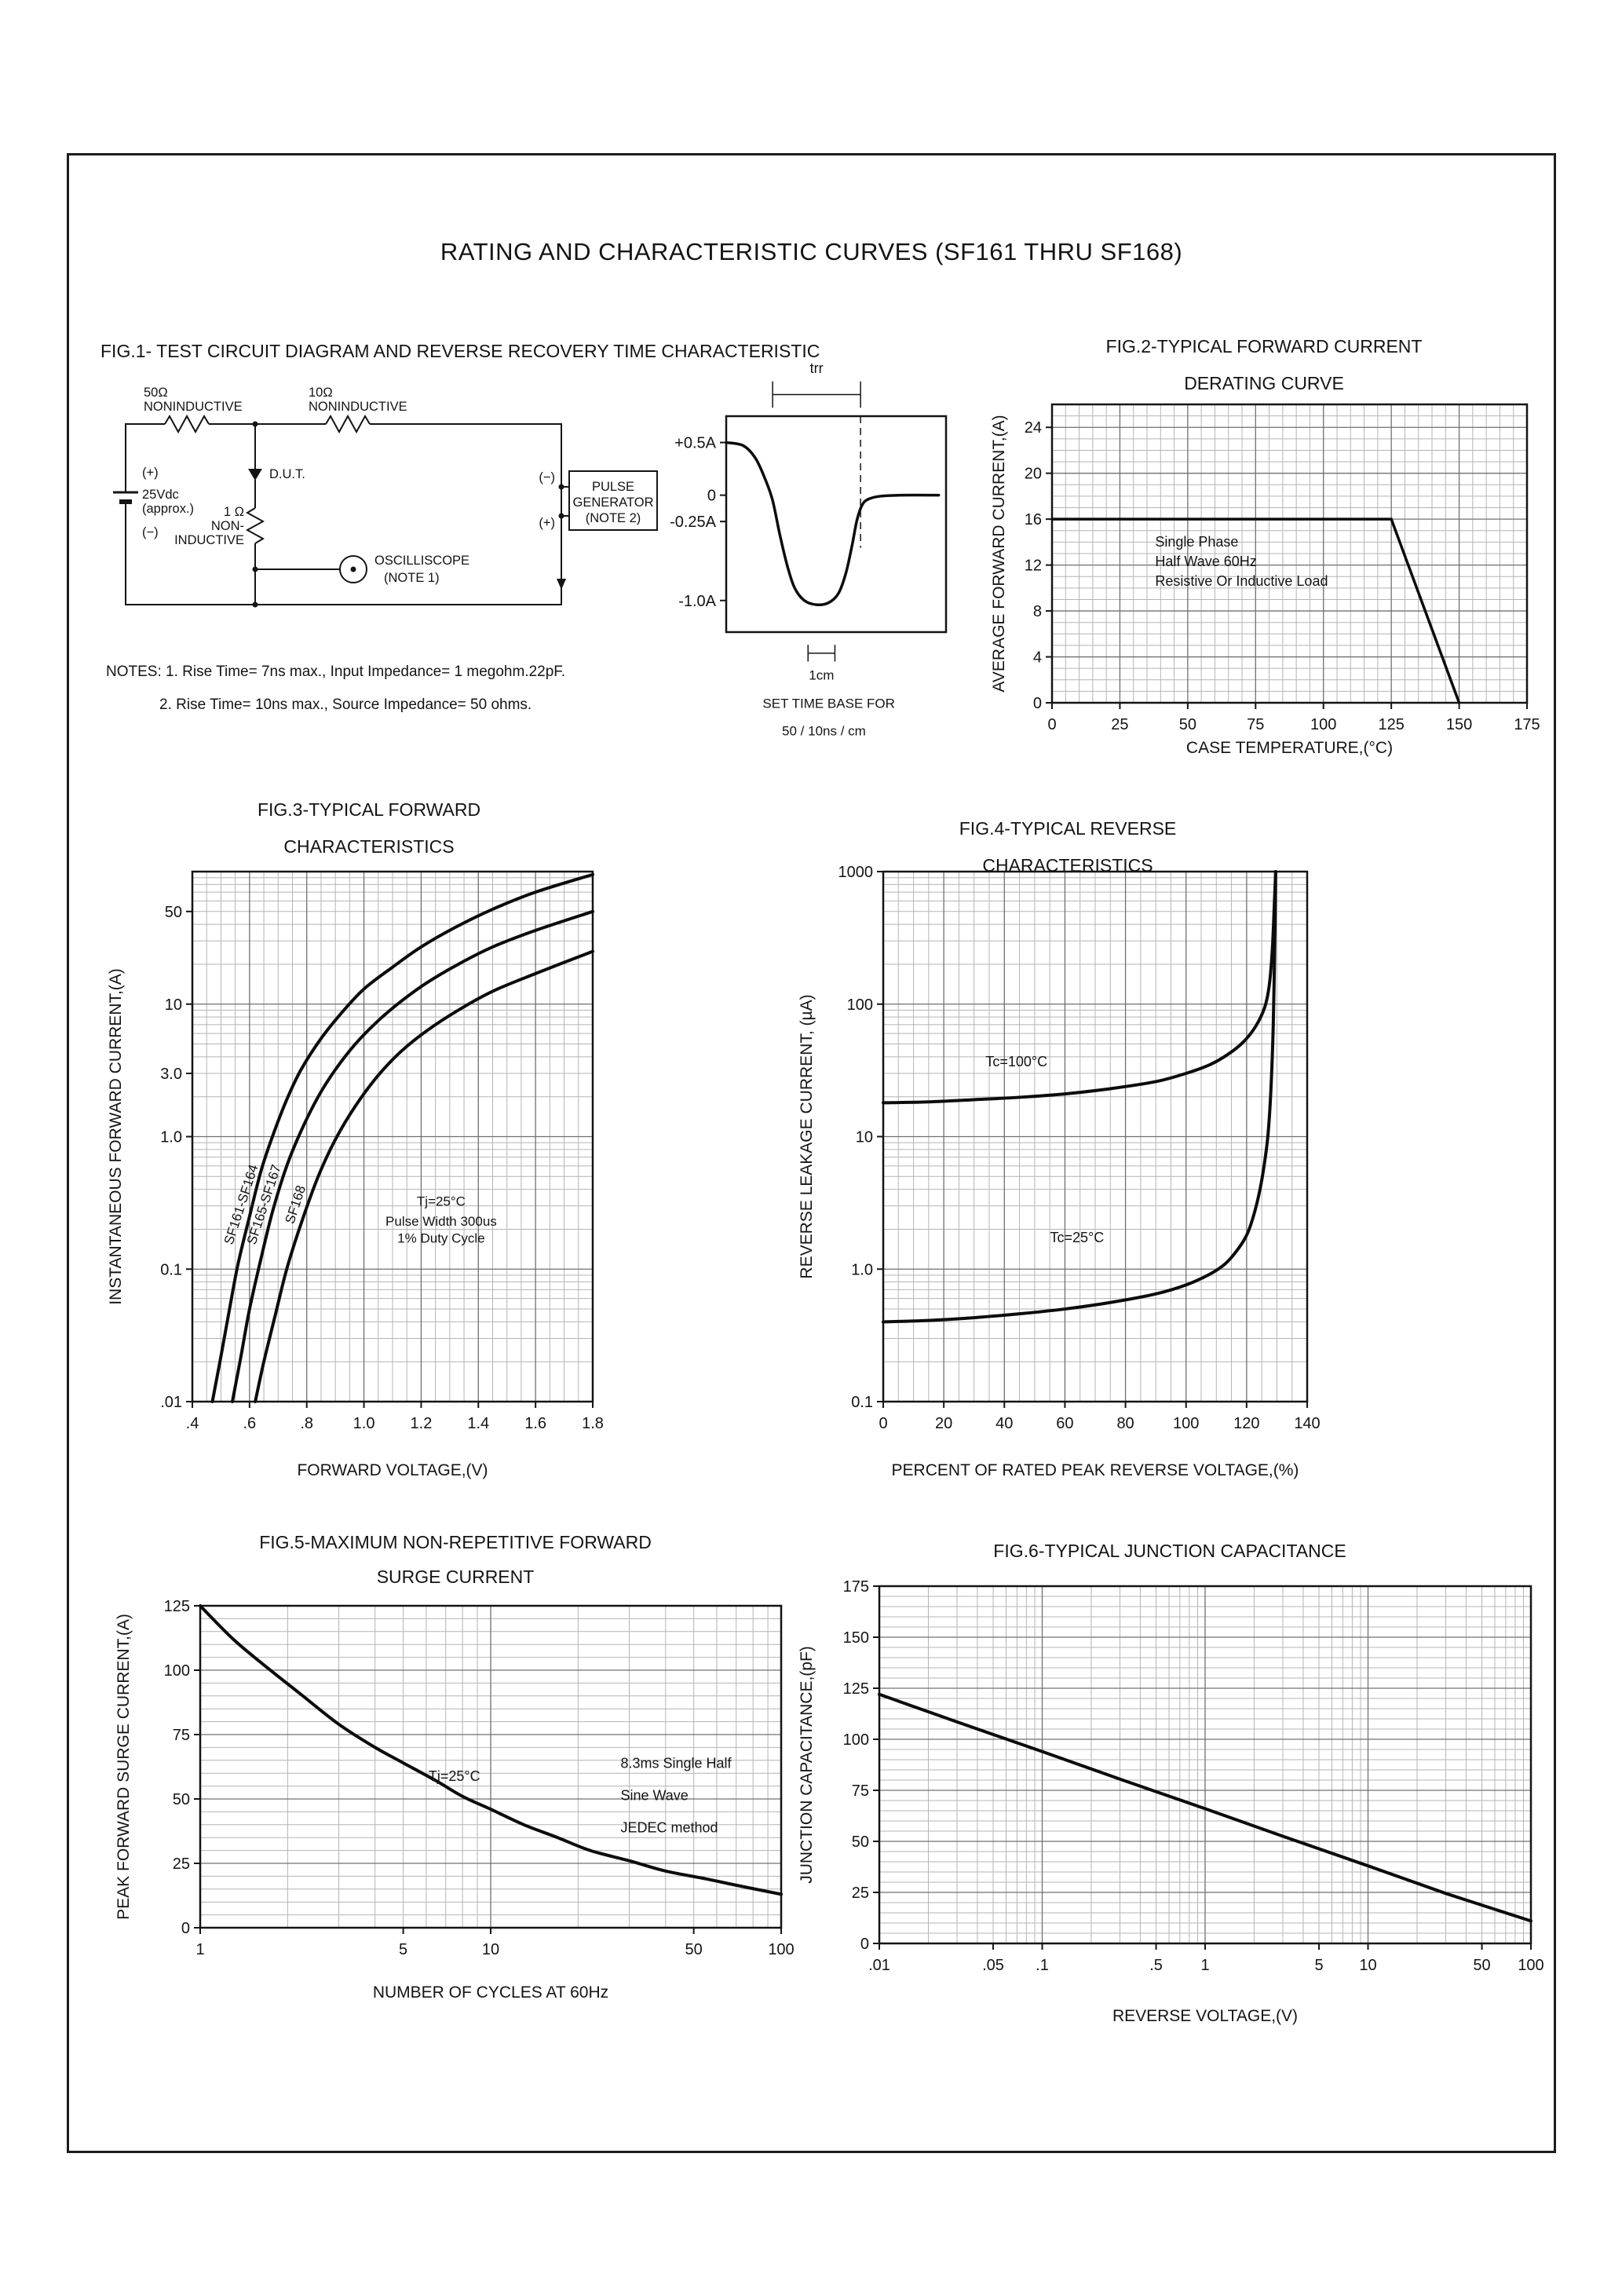  What do you see at coordinates (1077, 1238) in the screenshot?
I see `chart-annotation: Tc=25°C` at bounding box center [1077, 1238].